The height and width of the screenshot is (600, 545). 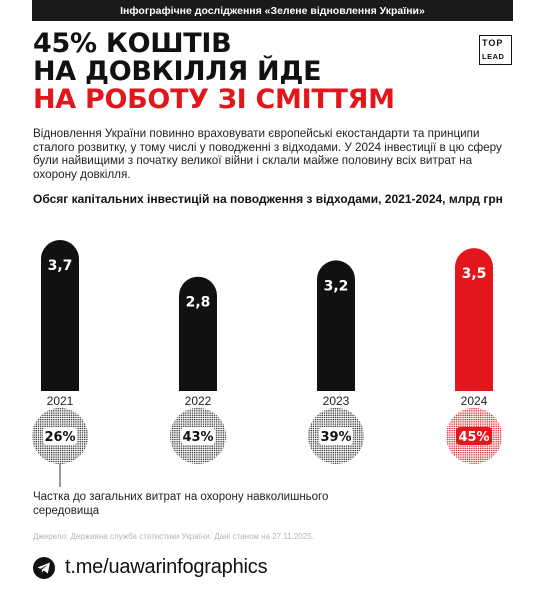 I want to click on year-label: 2021, so click(x=60, y=401).